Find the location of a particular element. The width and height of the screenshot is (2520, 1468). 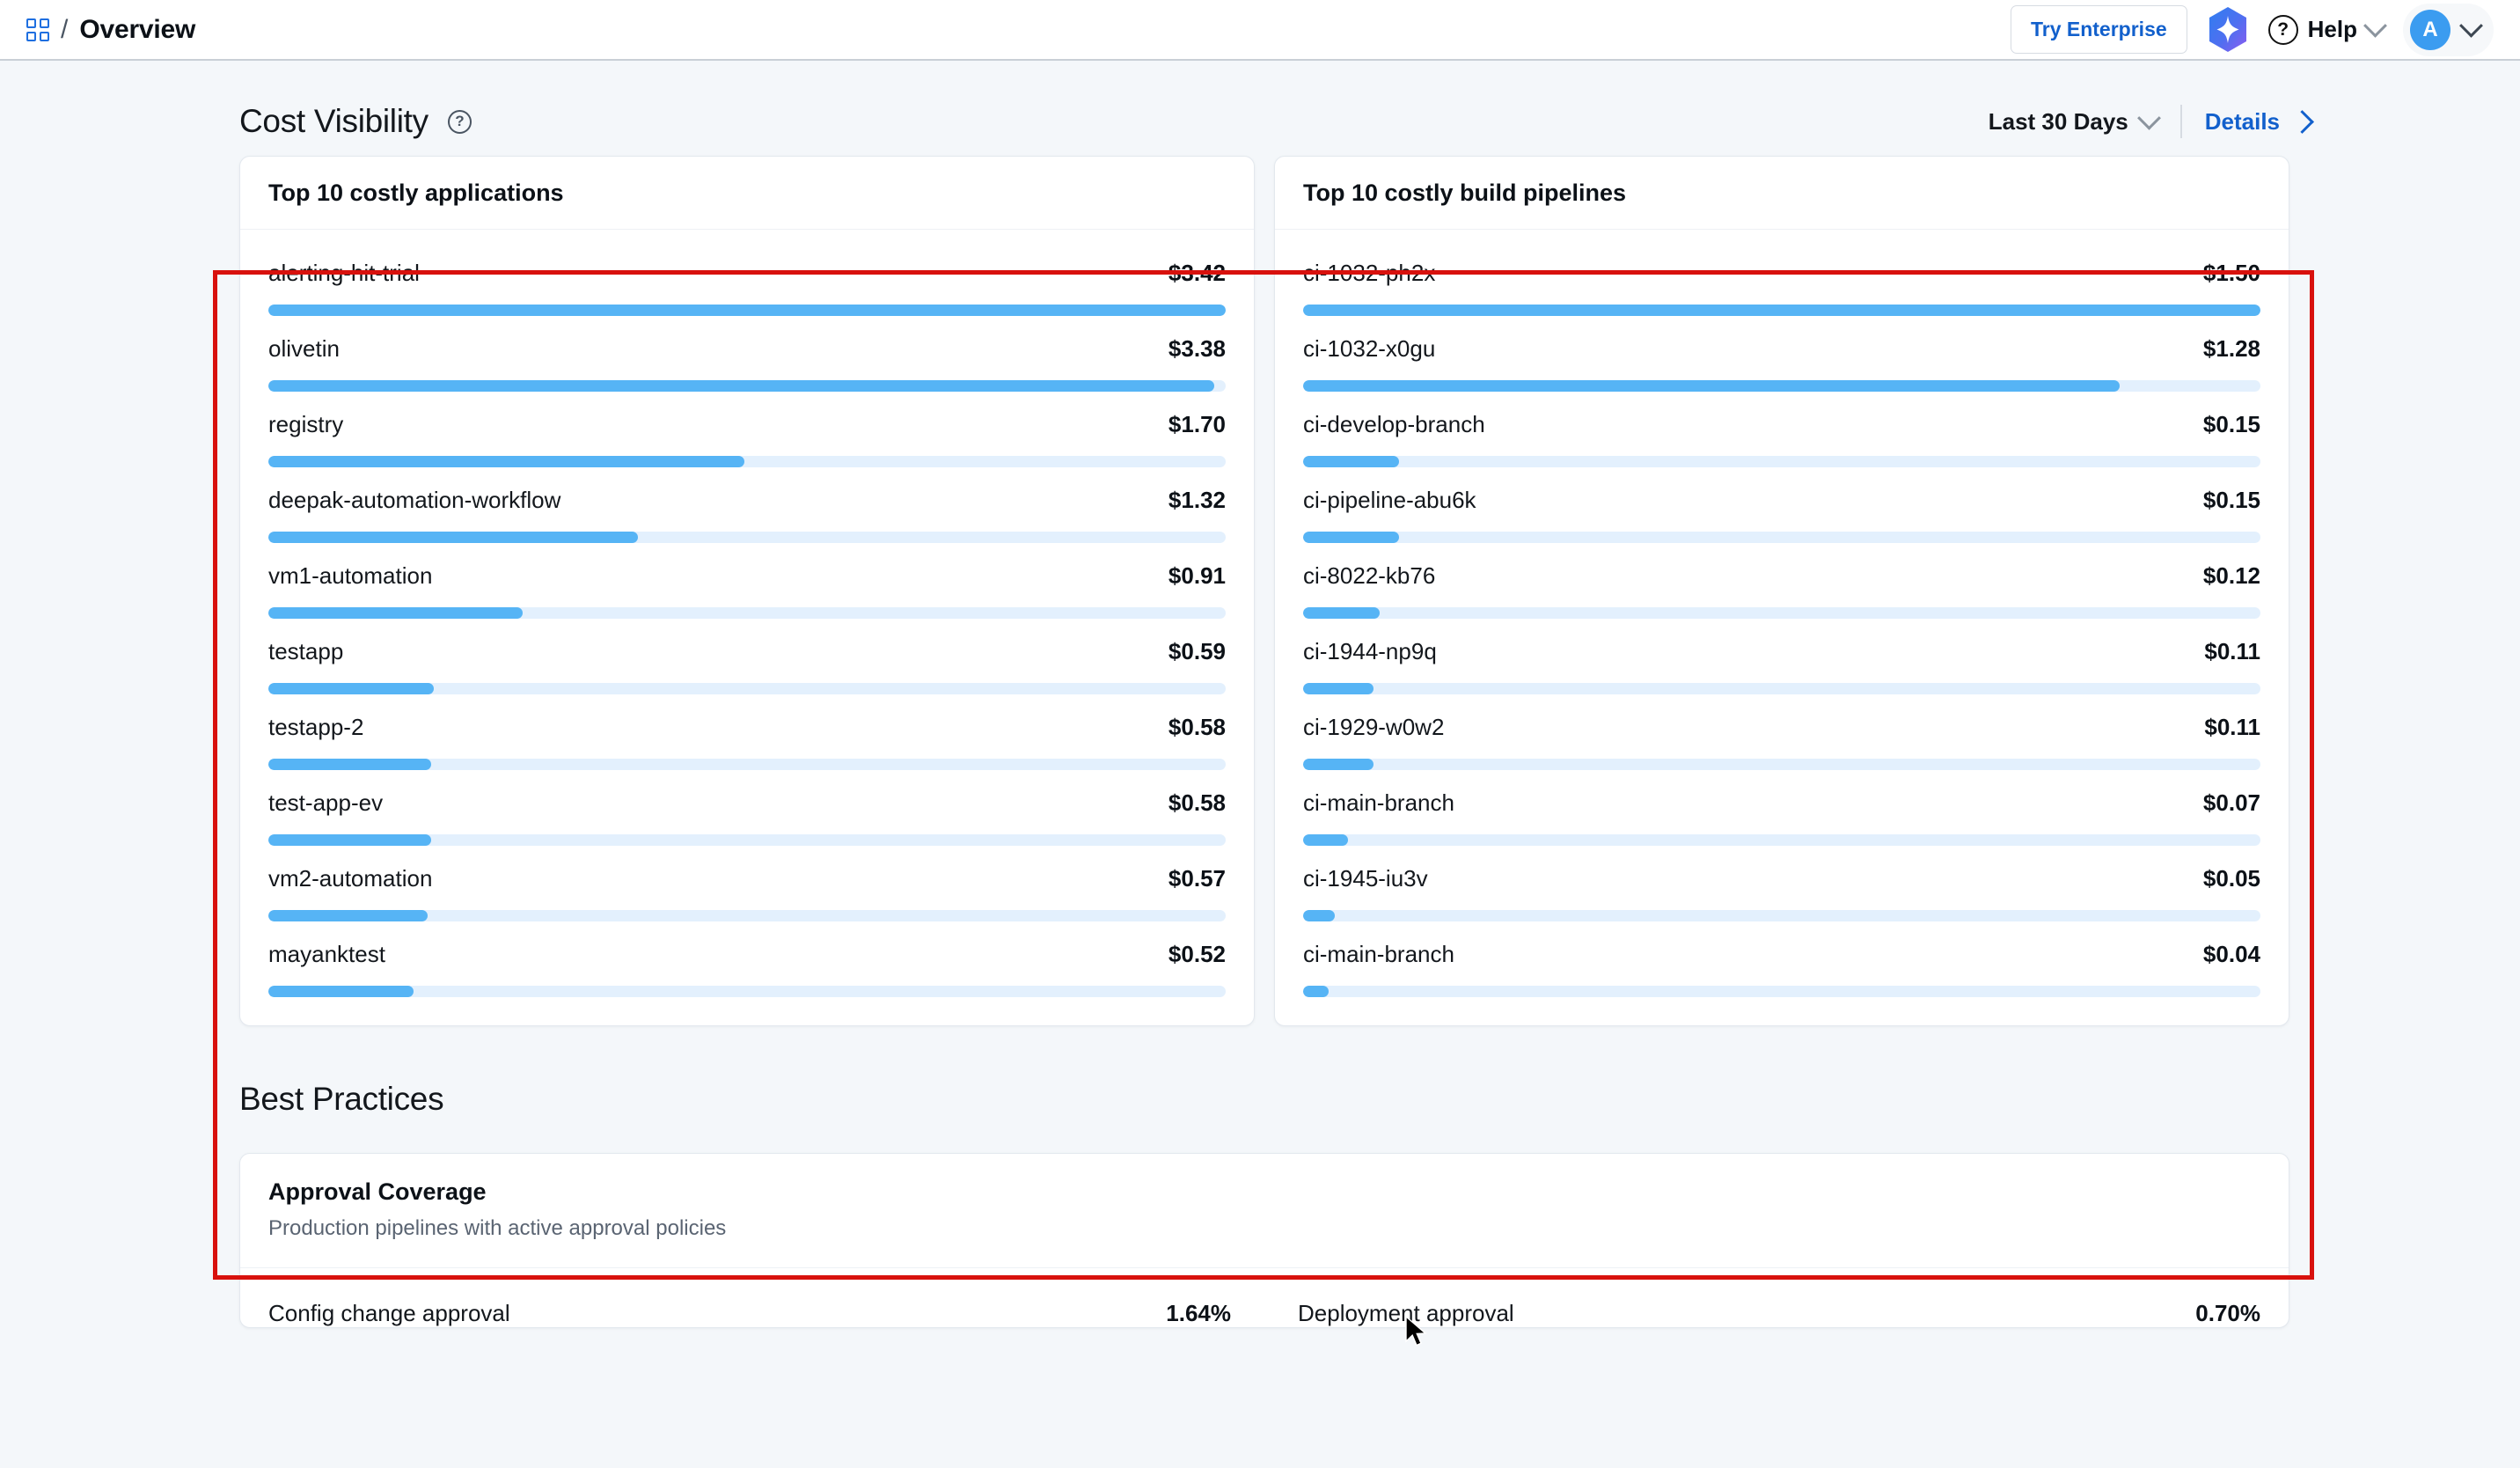

cost-row-header: ci-1945-iu3v $0.05 is located at coordinates (1781, 878).